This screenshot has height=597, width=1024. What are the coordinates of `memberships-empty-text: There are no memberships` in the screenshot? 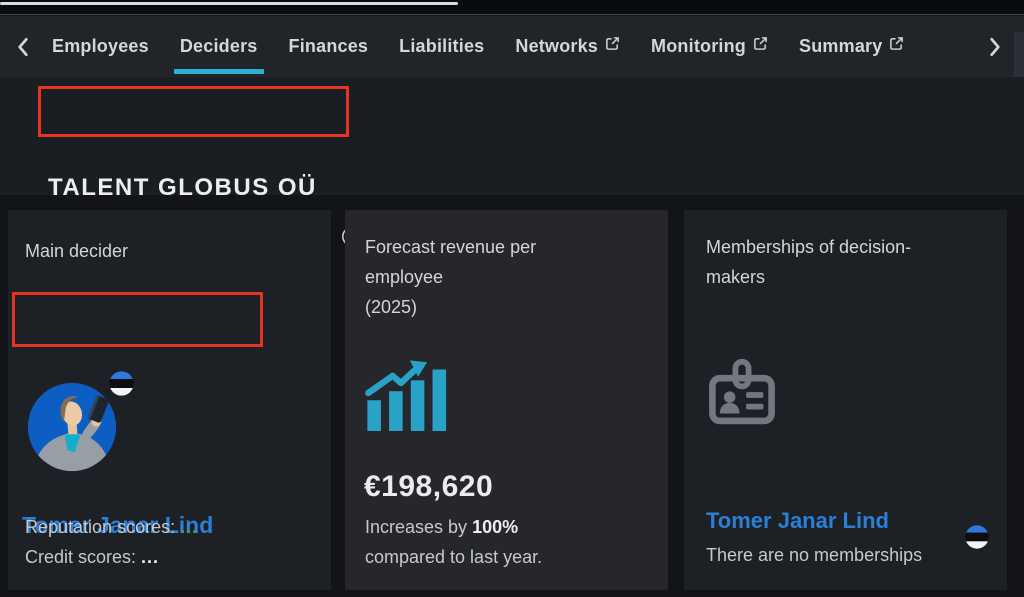 It's located at (814, 555).